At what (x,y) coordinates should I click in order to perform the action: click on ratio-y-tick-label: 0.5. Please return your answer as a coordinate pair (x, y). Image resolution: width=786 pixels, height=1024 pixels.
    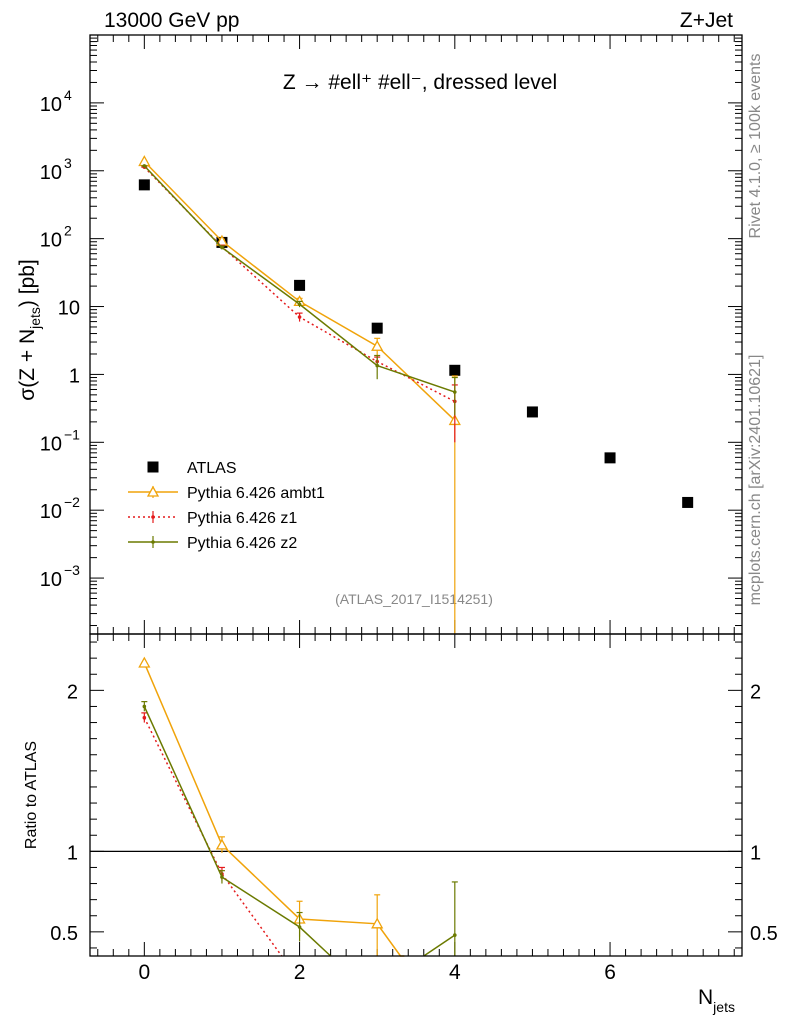
    Looking at the image, I should click on (64, 934).